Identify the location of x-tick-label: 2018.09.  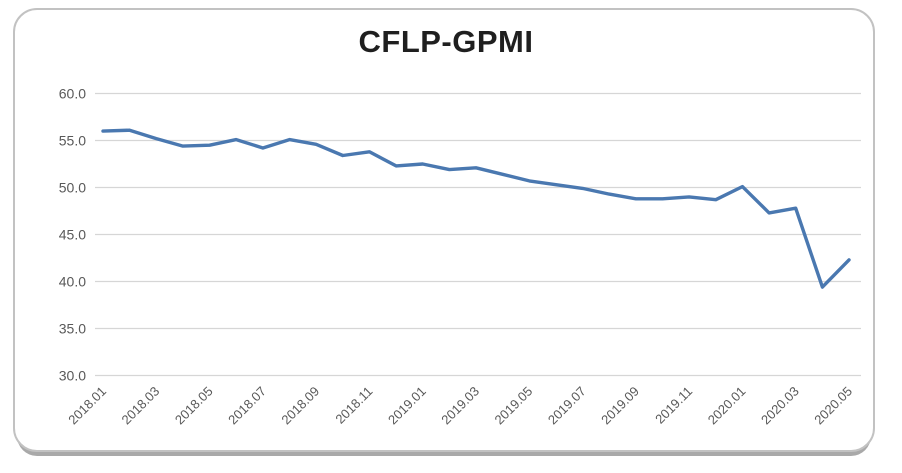
(300, 406).